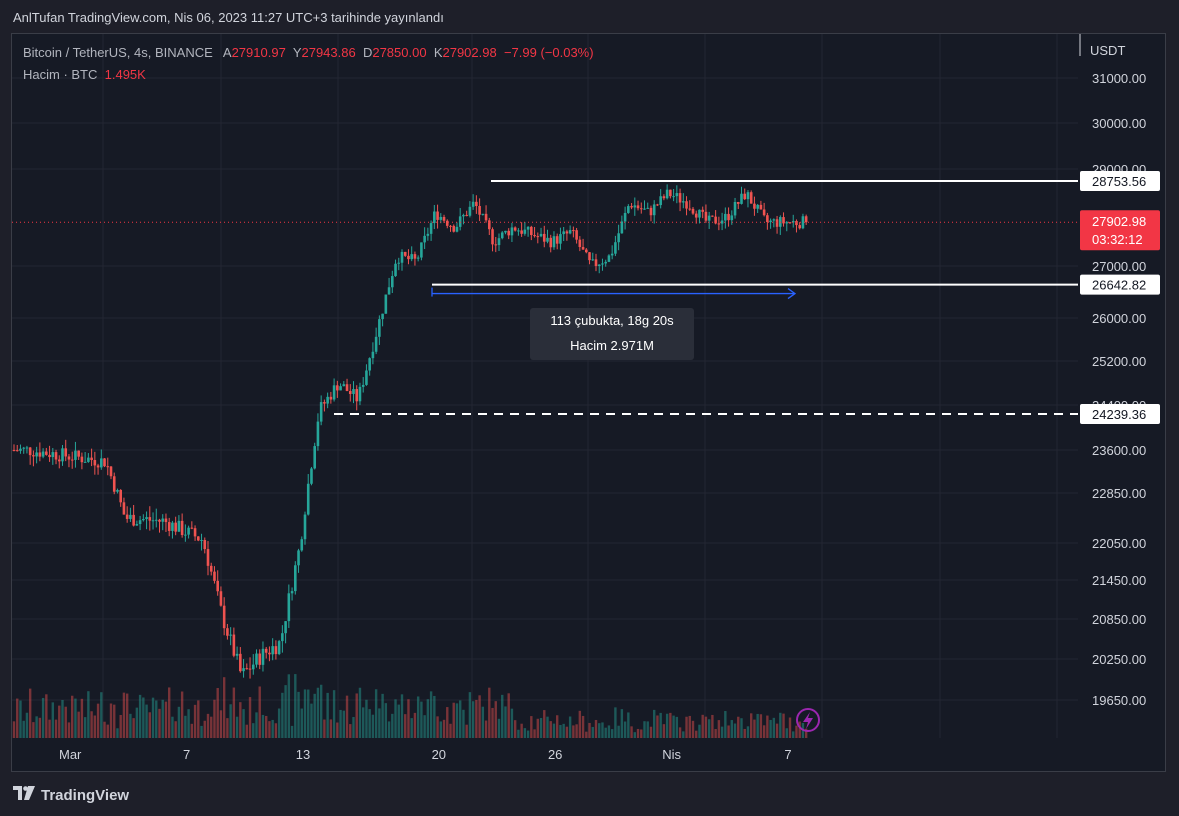 The height and width of the screenshot is (816, 1179). Describe the element at coordinates (548, 52) in the screenshot. I see `change-value: −7.99 (−0.03%)` at that location.